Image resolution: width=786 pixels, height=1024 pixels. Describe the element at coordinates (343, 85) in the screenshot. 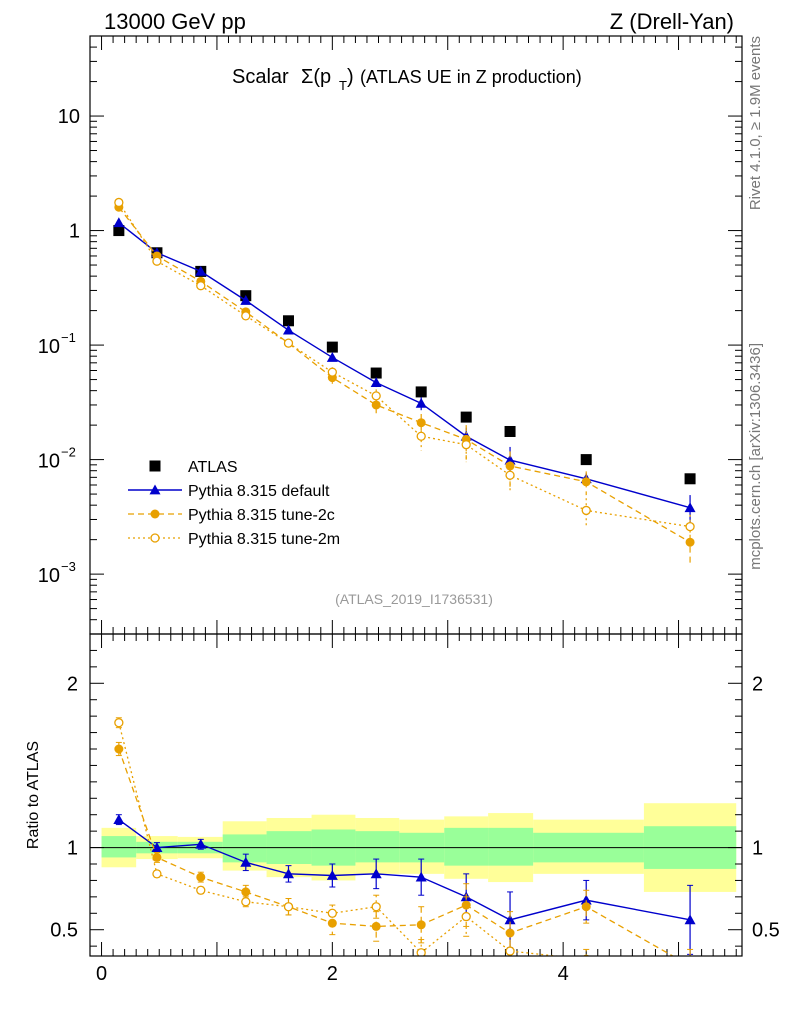

I see `title-subscript: T` at that location.